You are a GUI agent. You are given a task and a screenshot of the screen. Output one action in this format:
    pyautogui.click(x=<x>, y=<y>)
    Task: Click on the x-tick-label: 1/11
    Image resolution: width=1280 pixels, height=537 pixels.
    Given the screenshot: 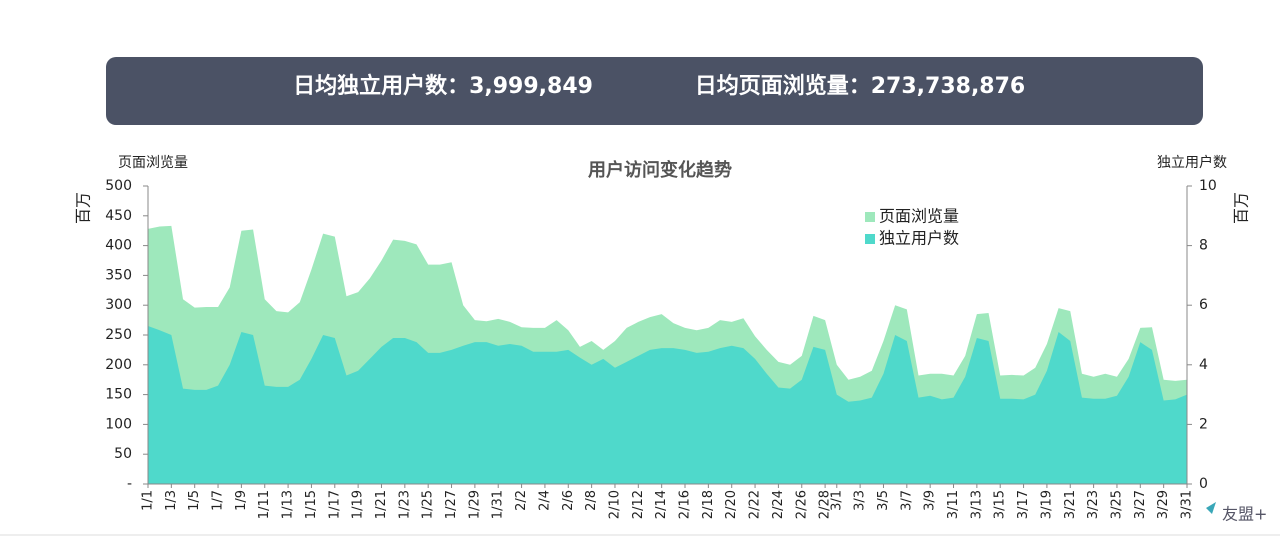 What is the action you would take?
    pyautogui.click(x=264, y=504)
    